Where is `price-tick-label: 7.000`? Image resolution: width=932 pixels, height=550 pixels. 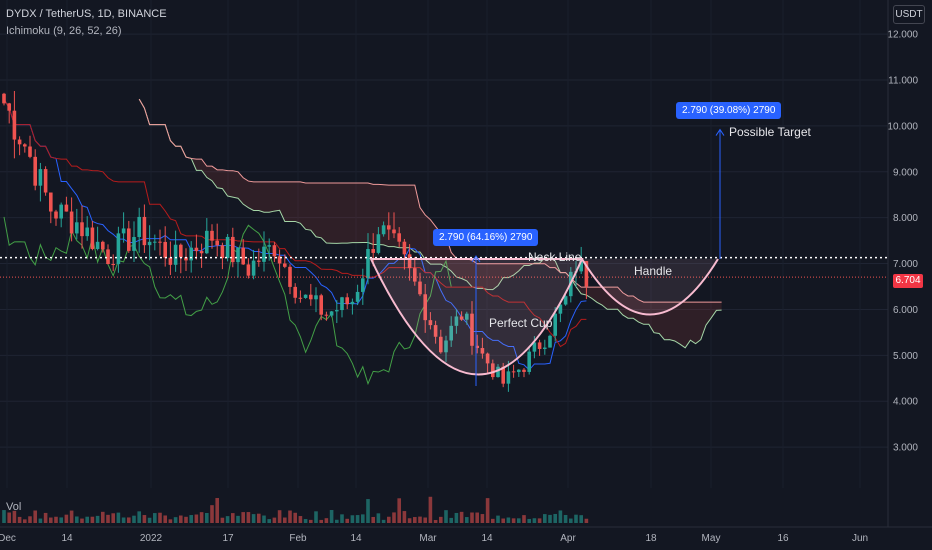
price-tick-label: 7.000 is located at coordinates (905, 264).